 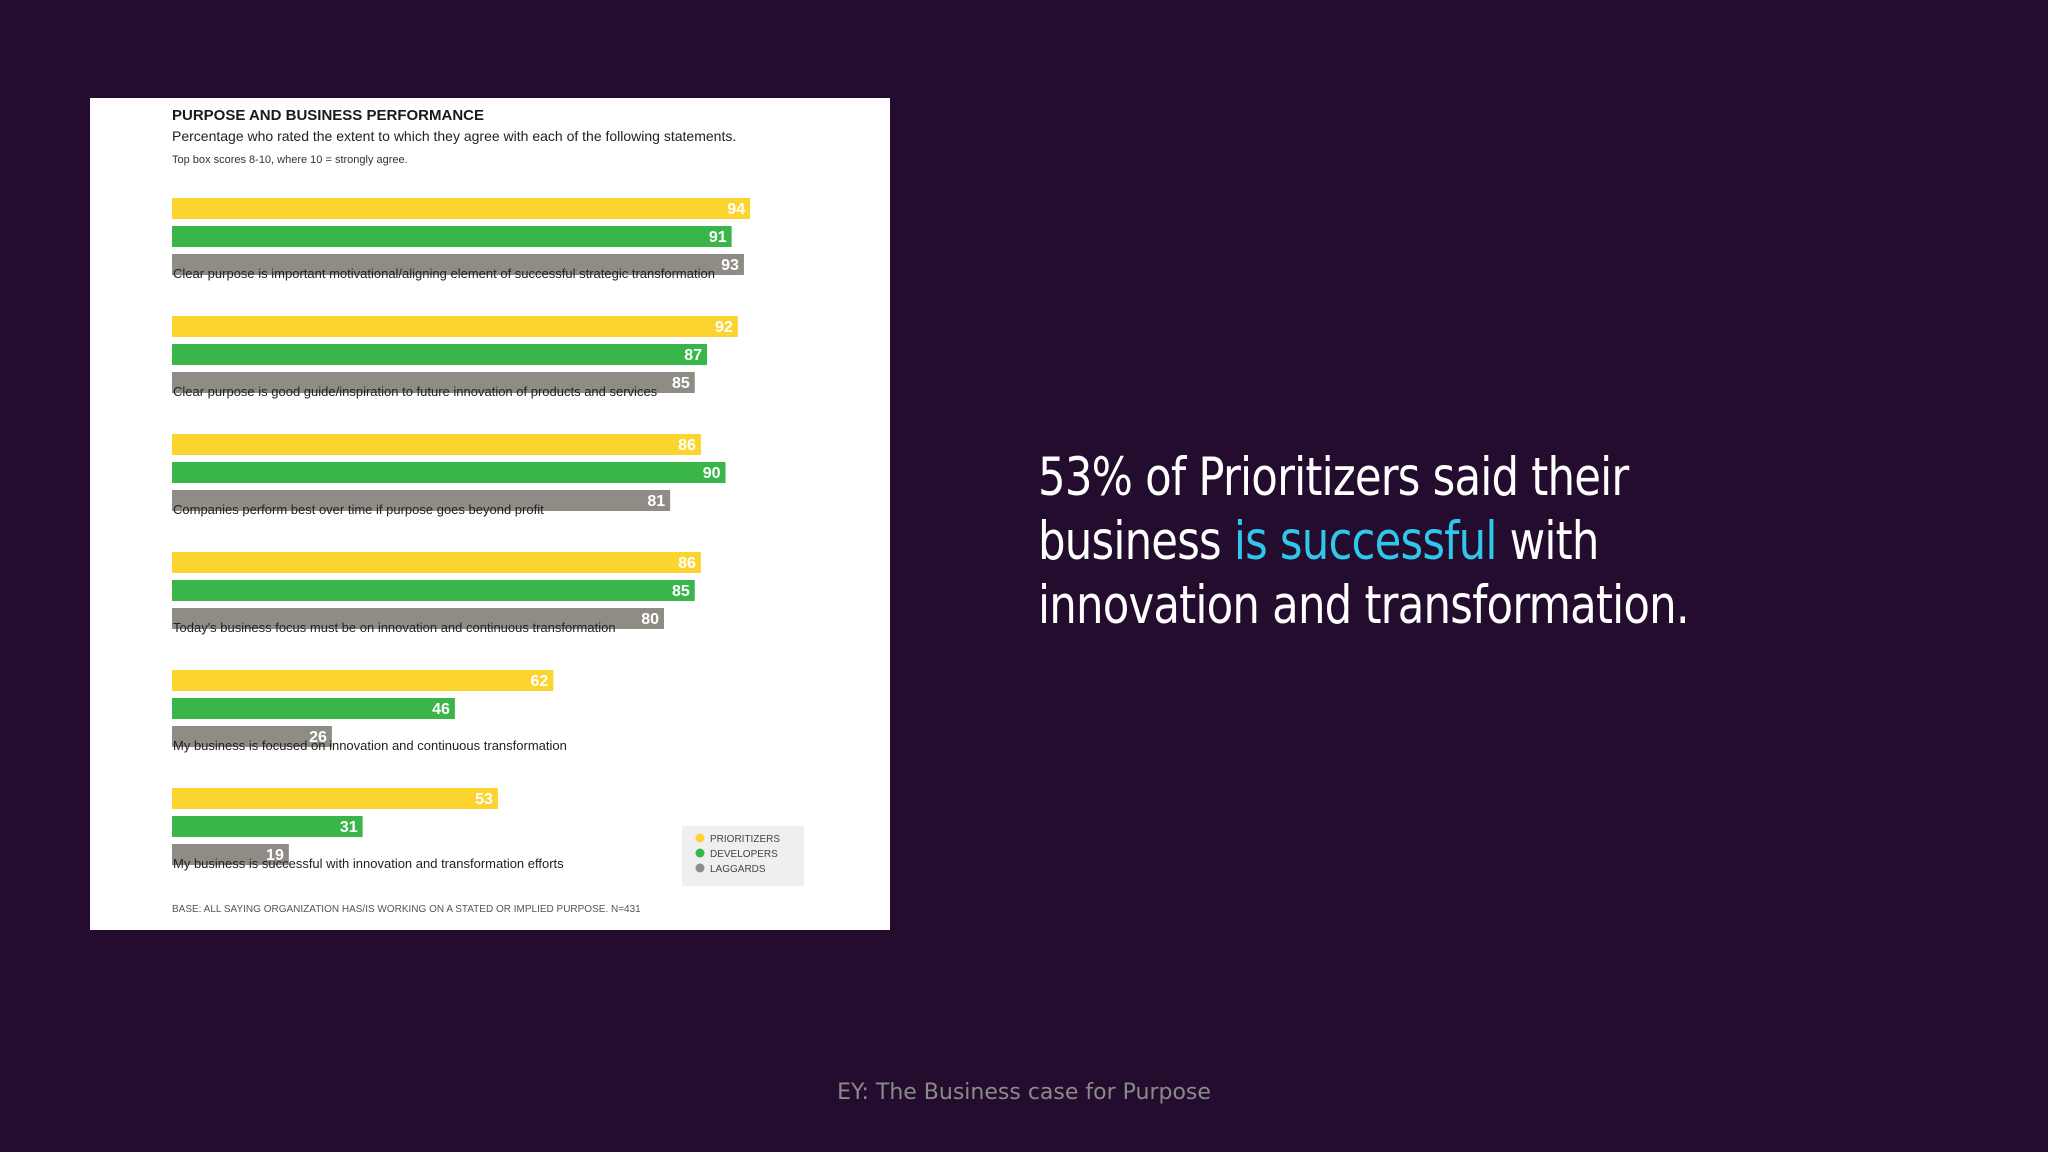 What do you see at coordinates (1364, 573) in the screenshot?
I see `headline-part2: with innovation and transformation.` at bounding box center [1364, 573].